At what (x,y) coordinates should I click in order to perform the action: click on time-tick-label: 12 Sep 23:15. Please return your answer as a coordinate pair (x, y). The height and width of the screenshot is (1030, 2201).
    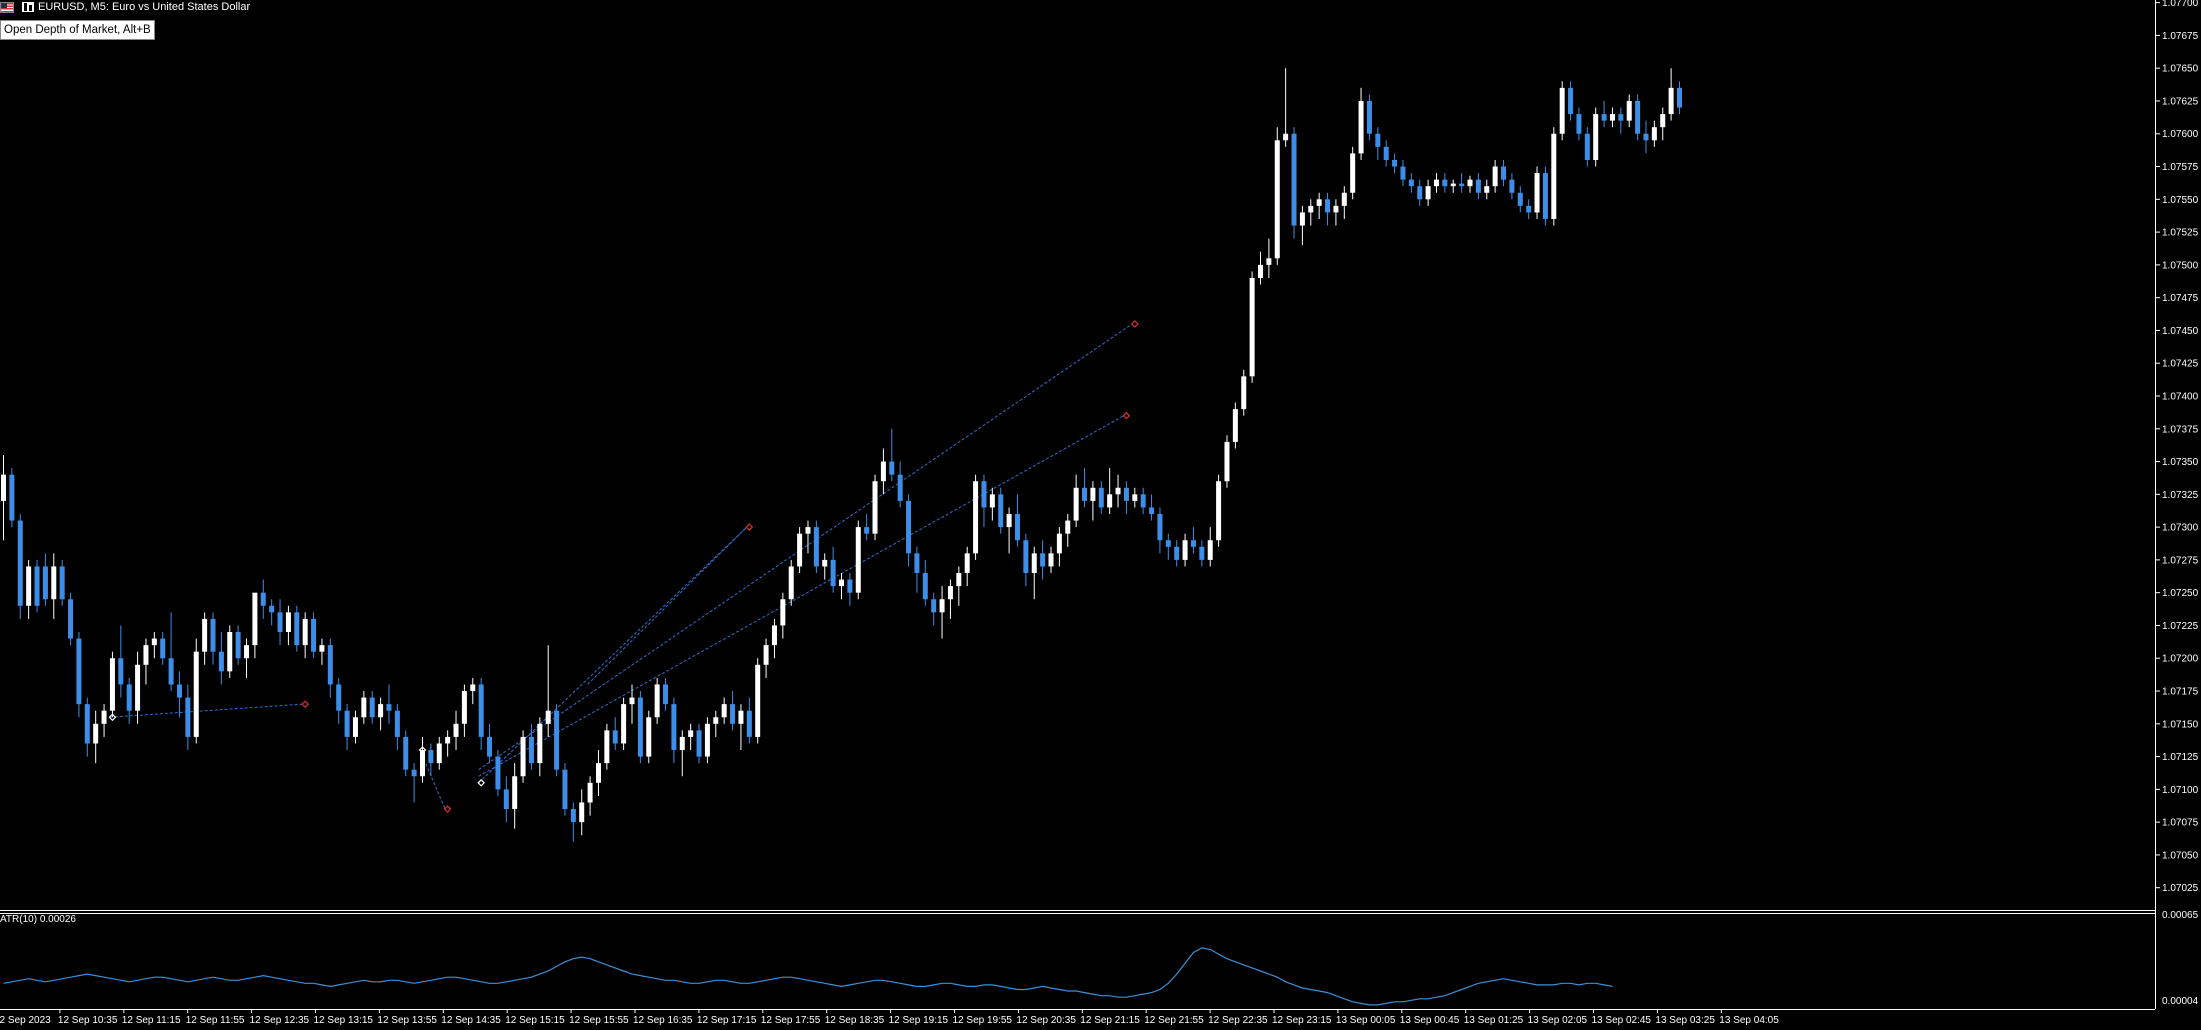
    Looking at the image, I should click on (1302, 1020).